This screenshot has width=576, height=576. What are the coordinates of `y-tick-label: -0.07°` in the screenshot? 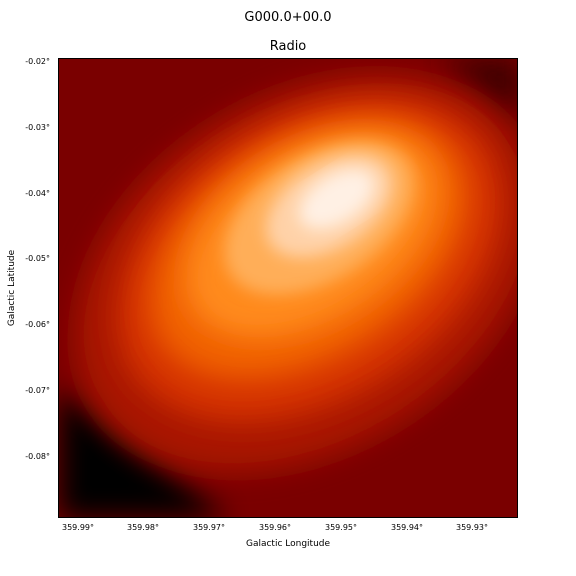 It's located at (37, 390).